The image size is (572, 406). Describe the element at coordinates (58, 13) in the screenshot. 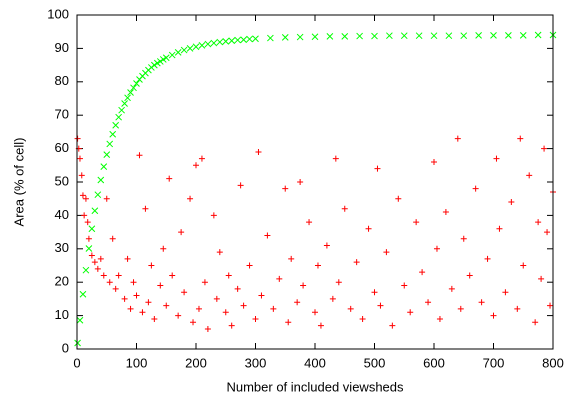

I see `y-tick-label: 100` at that location.